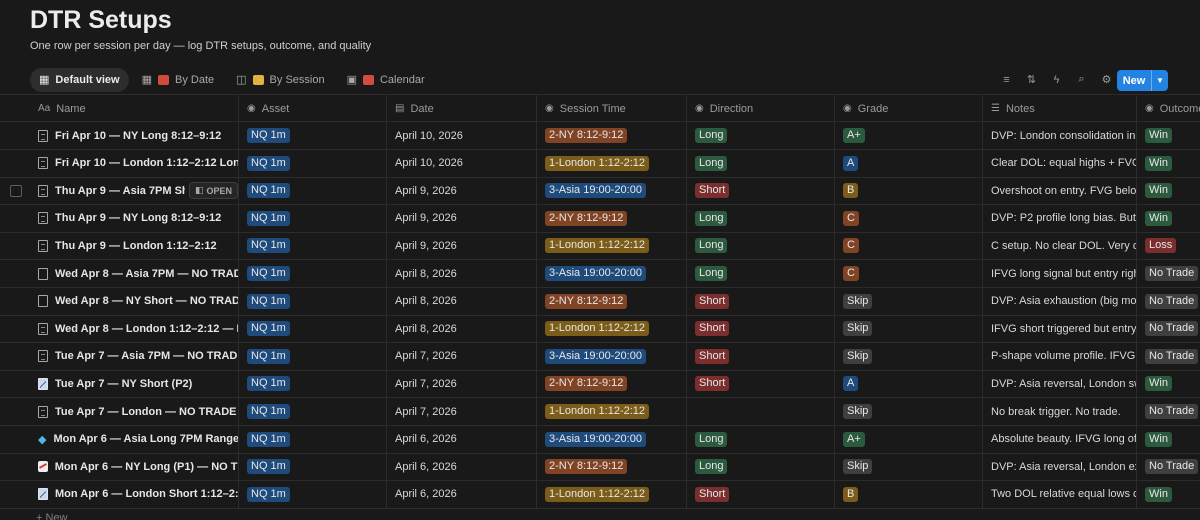  What do you see at coordinates (1106, 80) in the screenshot?
I see `settings-icon: ⚙` at bounding box center [1106, 80].